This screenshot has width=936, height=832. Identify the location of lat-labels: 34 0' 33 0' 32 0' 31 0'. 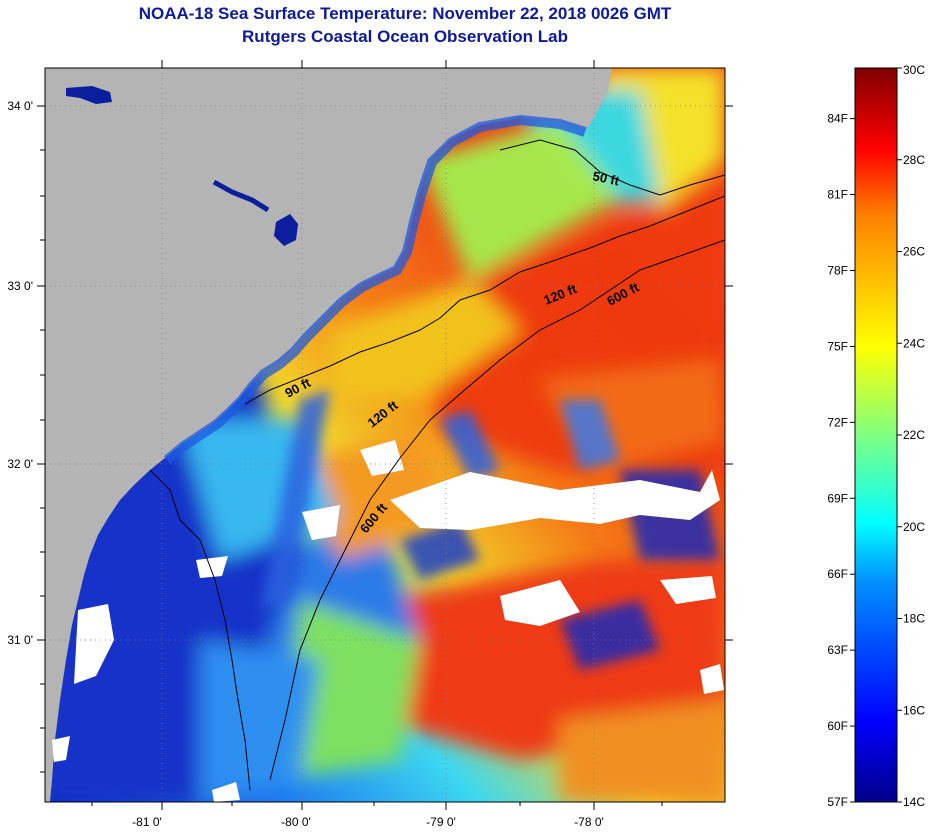
(20, 373).